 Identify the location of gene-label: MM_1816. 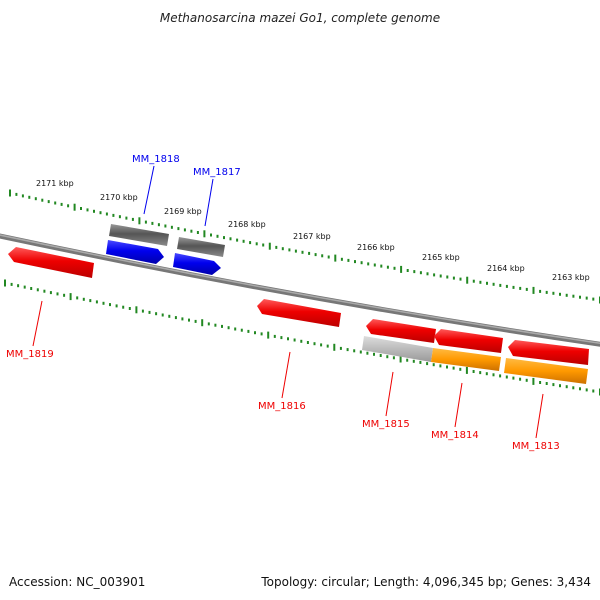
(282, 406).